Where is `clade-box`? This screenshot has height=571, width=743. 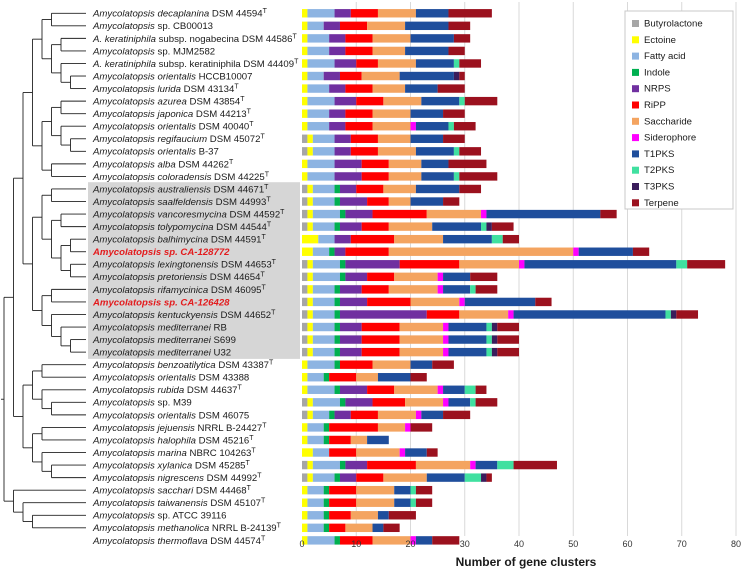 clade-box is located at coordinates (194, 270).